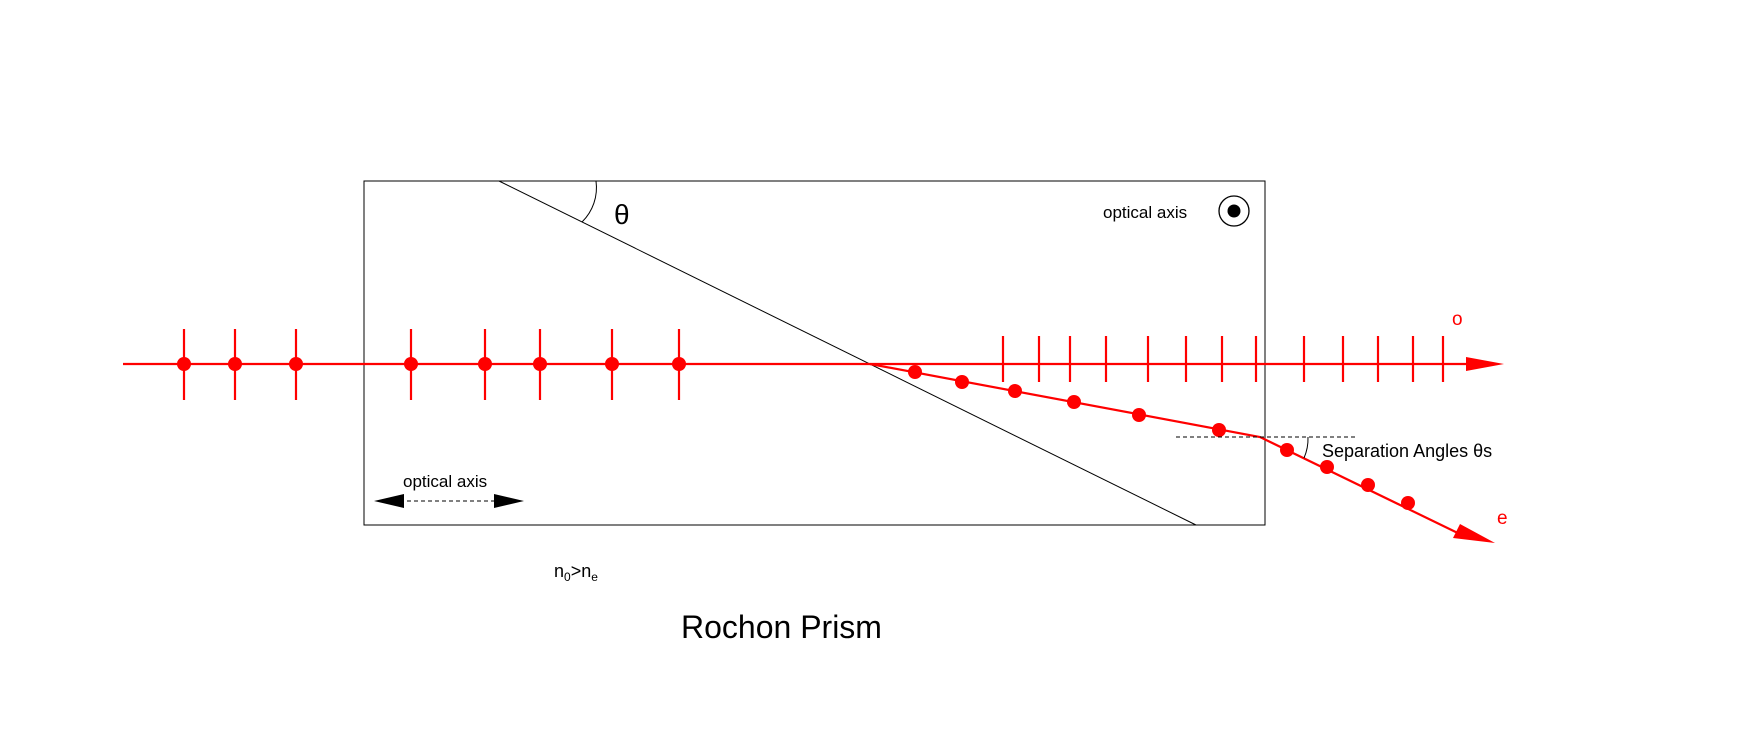 This screenshot has width=1743, height=741. I want to click on ray-o-label: o, so click(1457, 319).